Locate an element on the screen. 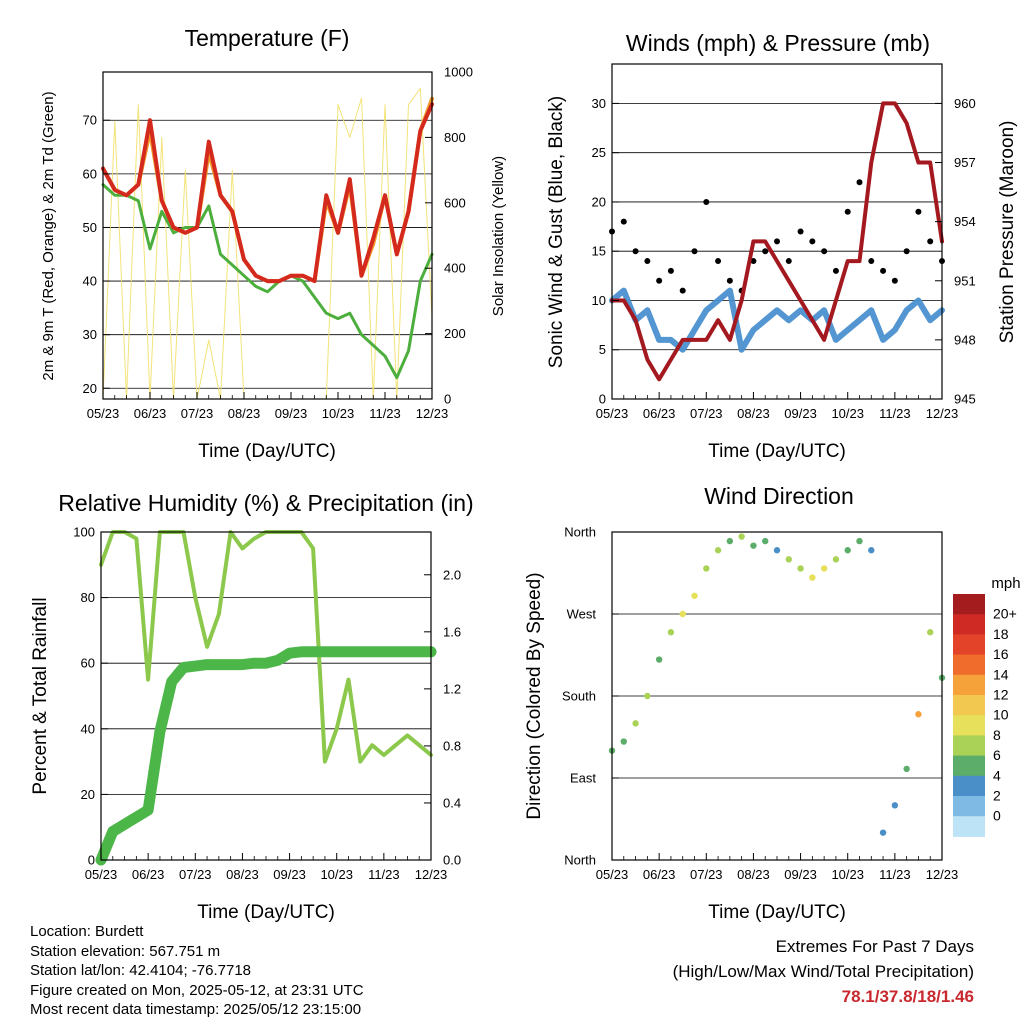 The width and height of the screenshot is (1024, 1024). winds-title: Winds (mph) & Pressure (mb) is located at coordinates (778, 43).